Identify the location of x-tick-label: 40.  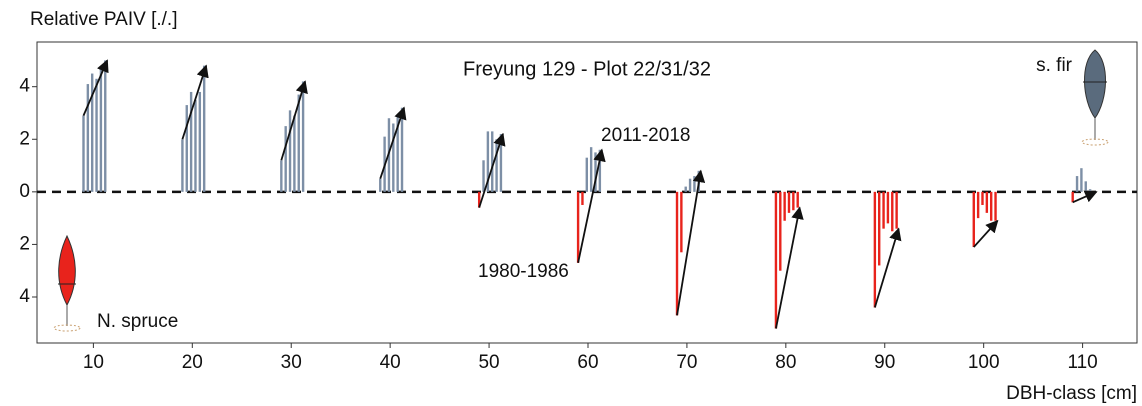
(390, 362).